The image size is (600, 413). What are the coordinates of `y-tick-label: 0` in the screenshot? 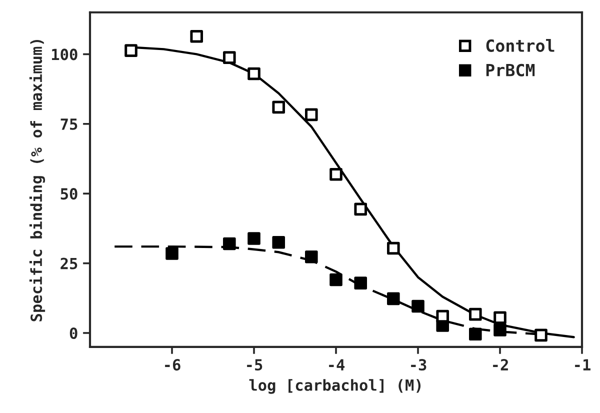 It's located at (74, 333).